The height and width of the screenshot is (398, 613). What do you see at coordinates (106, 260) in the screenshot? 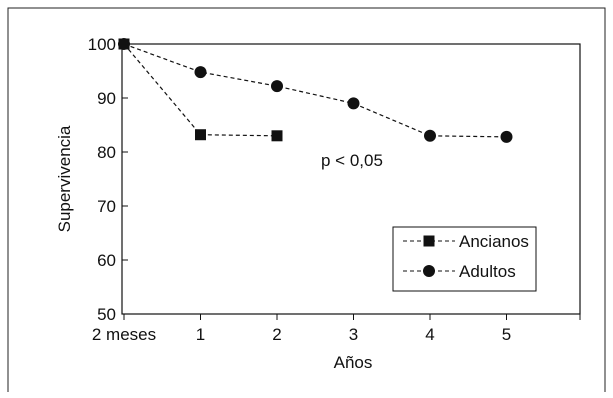
I see `y-tick-label-60: 60` at bounding box center [106, 260].